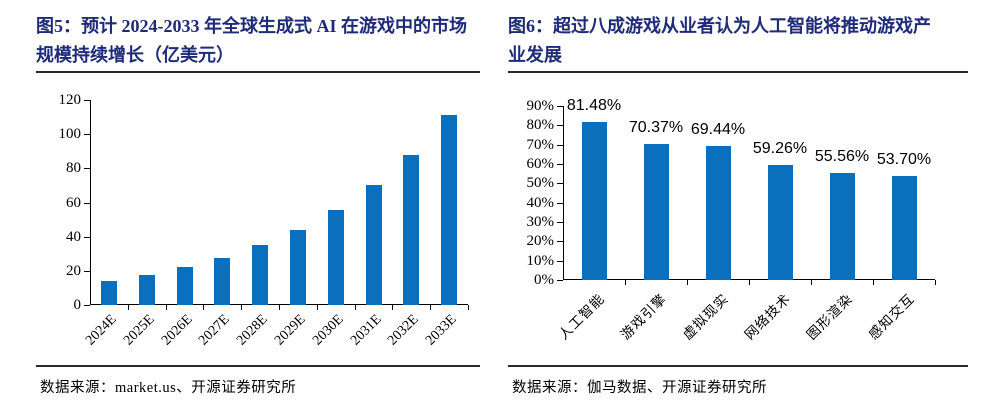 Image resolution: width=1000 pixels, height=403 pixels. I want to click on bar-图形渲染, so click(842, 226).